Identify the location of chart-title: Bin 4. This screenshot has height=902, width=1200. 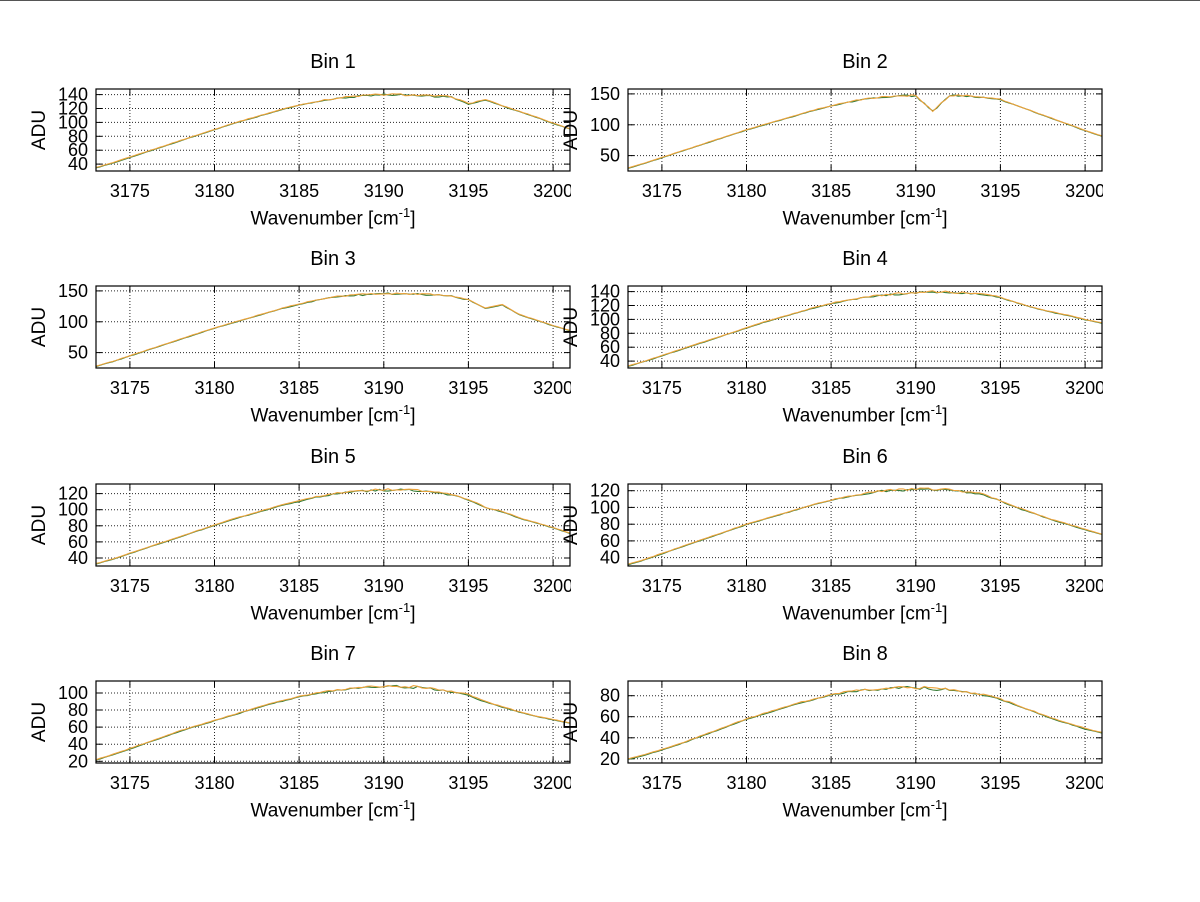
(865, 259).